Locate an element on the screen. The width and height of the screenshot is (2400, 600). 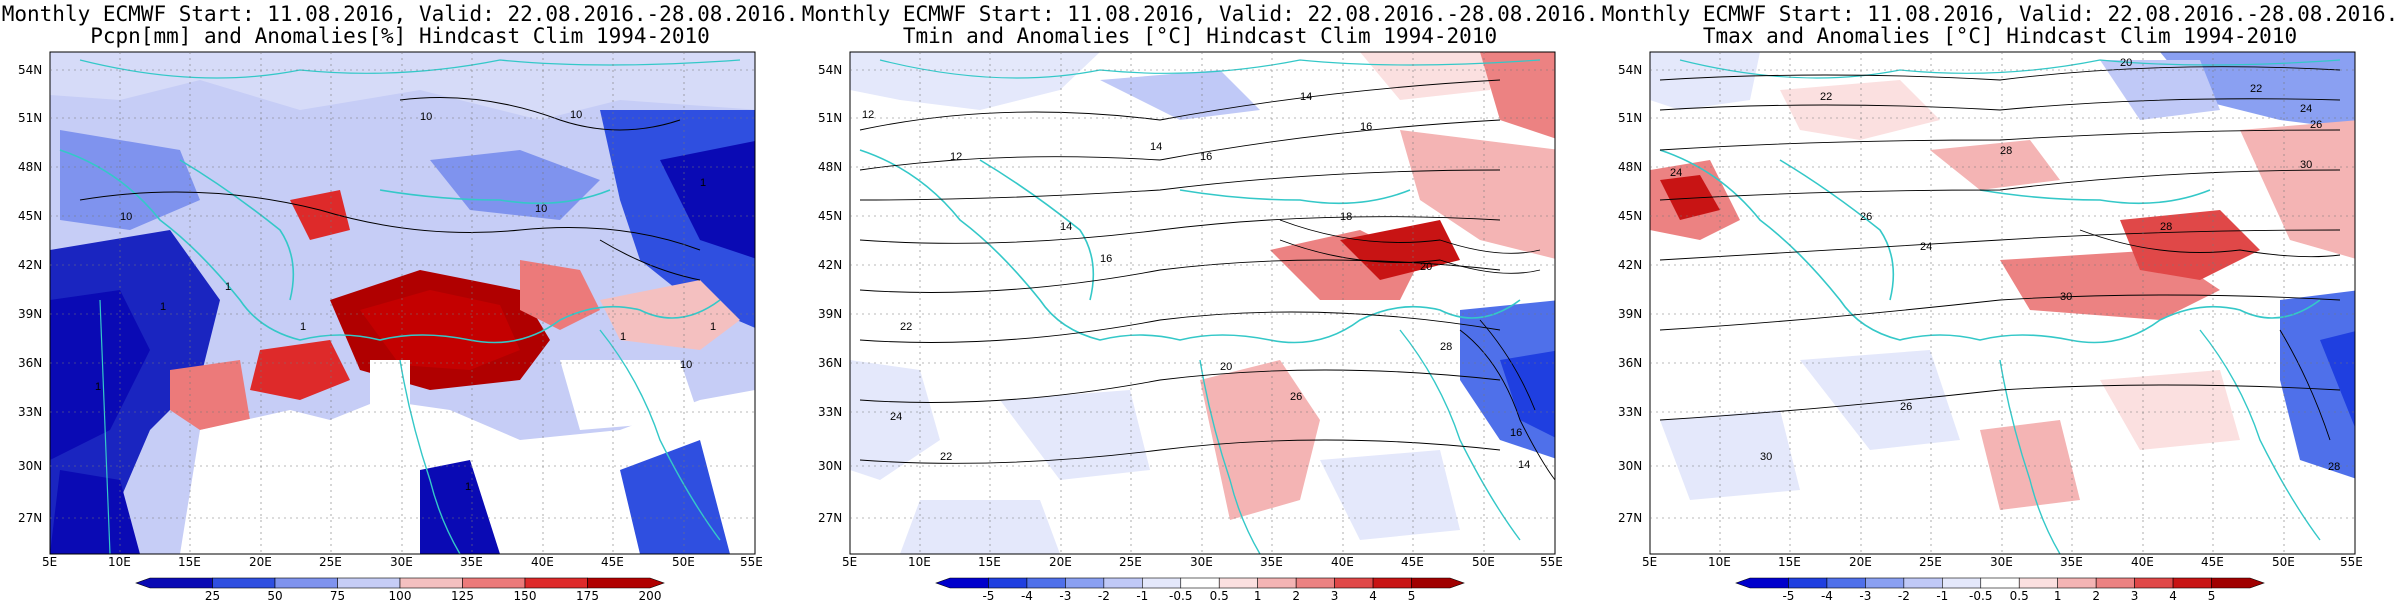
lon-label: 5E is located at coordinates (1649, 562).